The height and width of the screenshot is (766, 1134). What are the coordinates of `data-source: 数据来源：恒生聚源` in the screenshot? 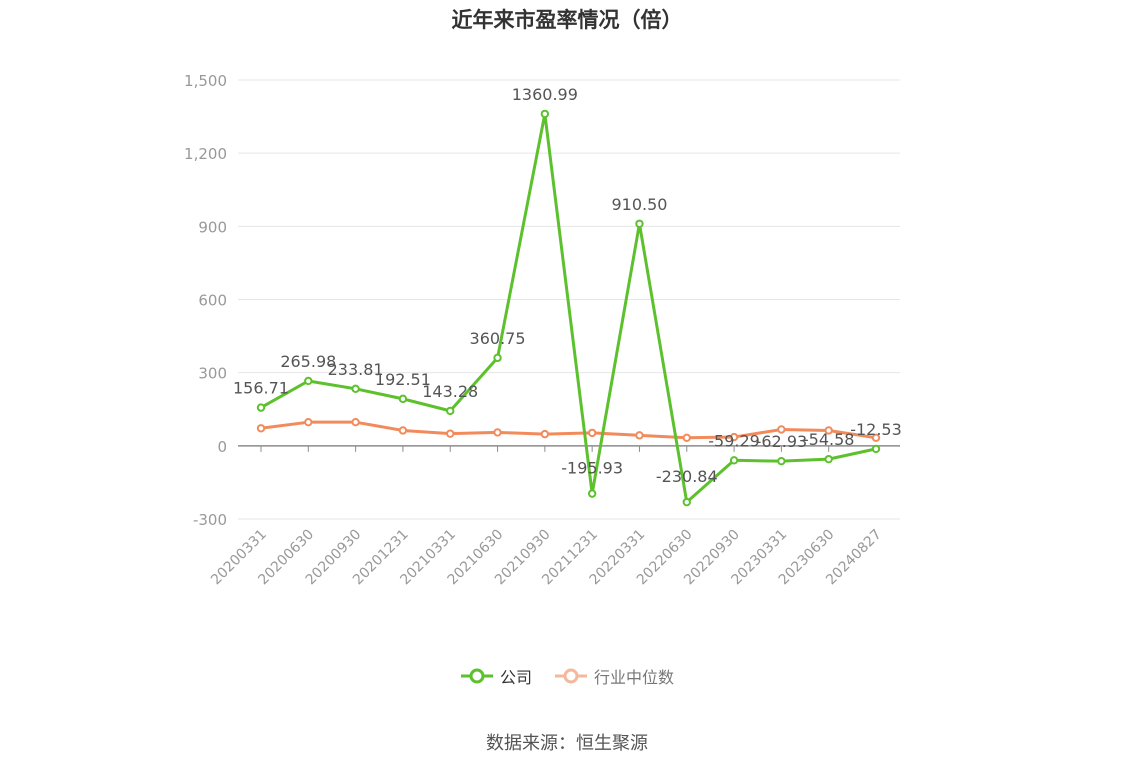 It's located at (567, 743).